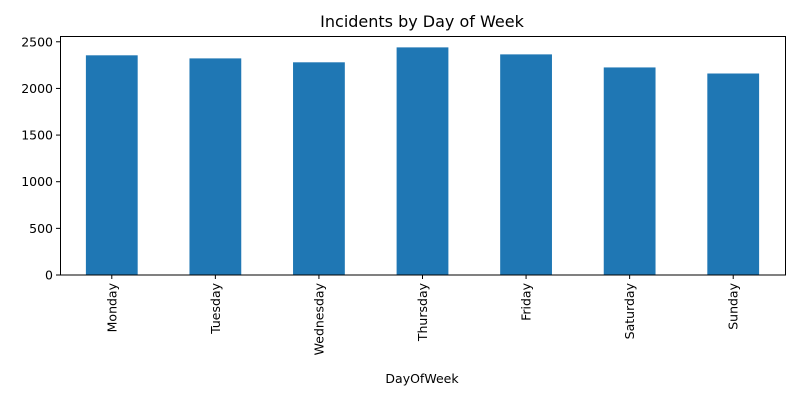 This screenshot has height=400, width=800. I want to click on bar-thursday, so click(422, 161).